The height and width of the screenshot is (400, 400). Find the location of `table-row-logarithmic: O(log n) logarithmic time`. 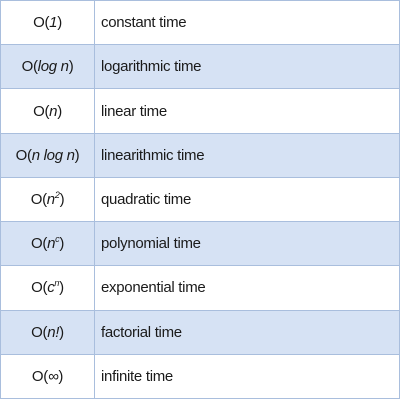

table-row-logarithmic: O(log n) logarithmic time is located at coordinates (200, 67).